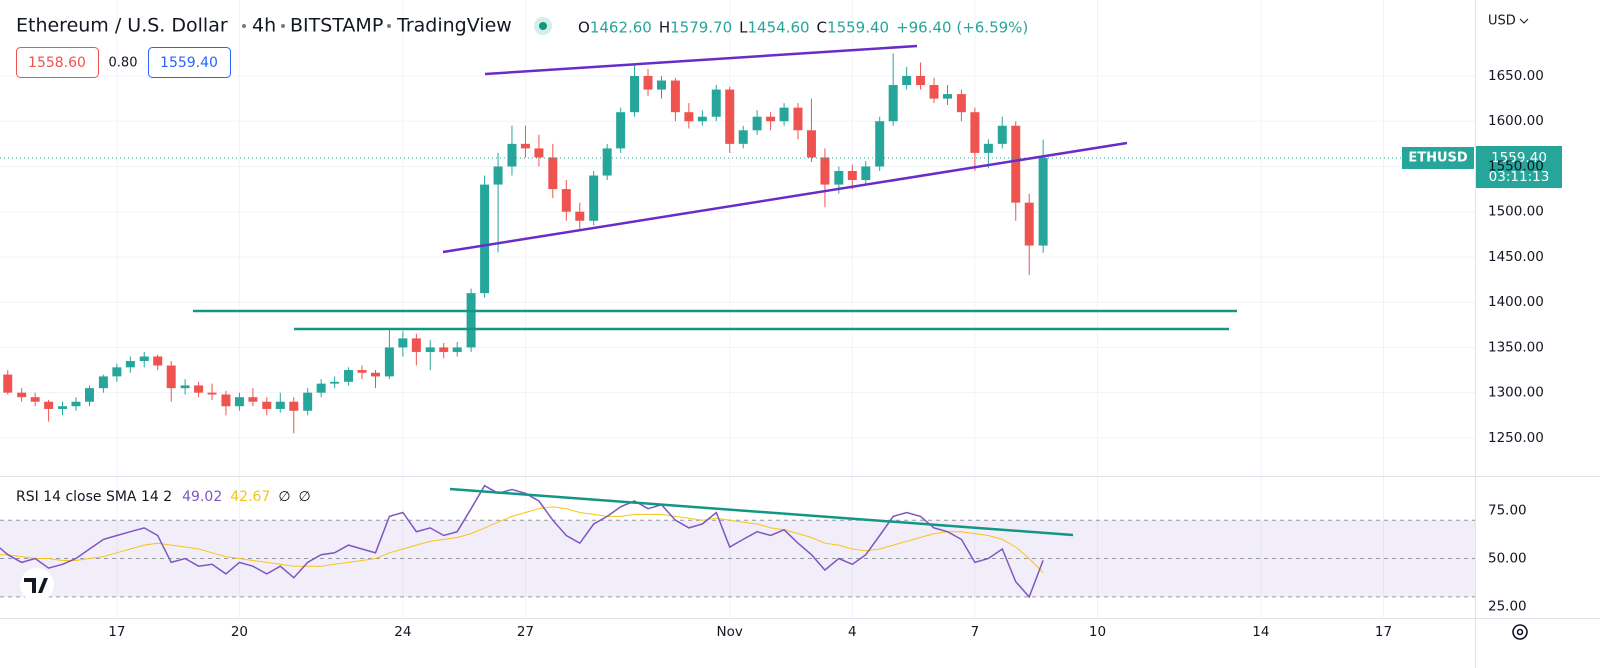 This screenshot has width=1600, height=668. Describe the element at coordinates (730, 632) in the screenshot. I see `x-tick-label: Nov` at that location.